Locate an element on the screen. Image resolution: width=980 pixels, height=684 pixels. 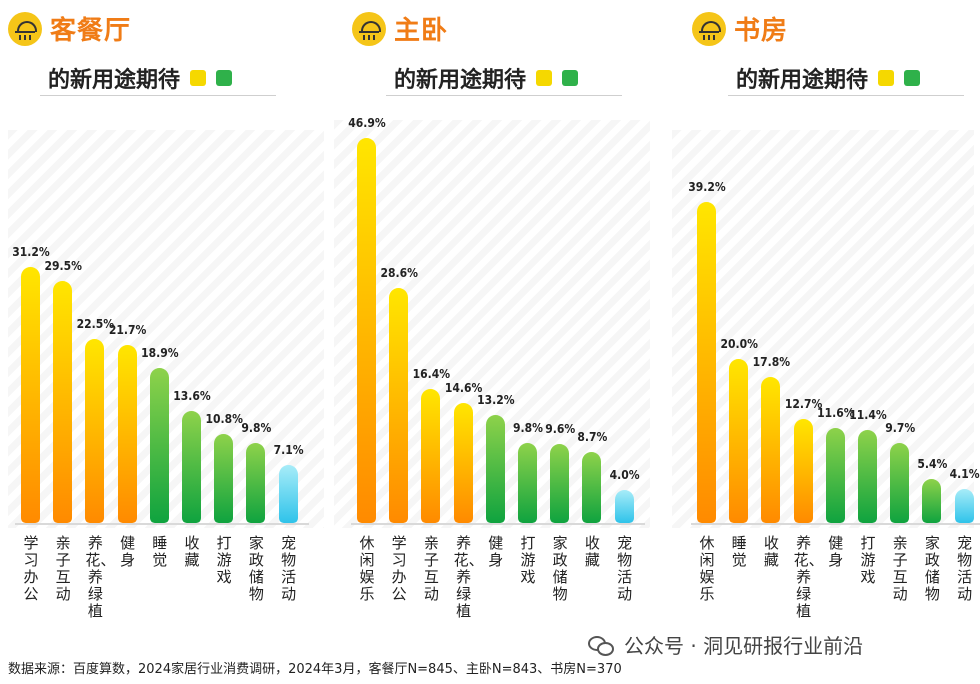
panel-title: 客餐厅 is located at coordinates (91, 31).